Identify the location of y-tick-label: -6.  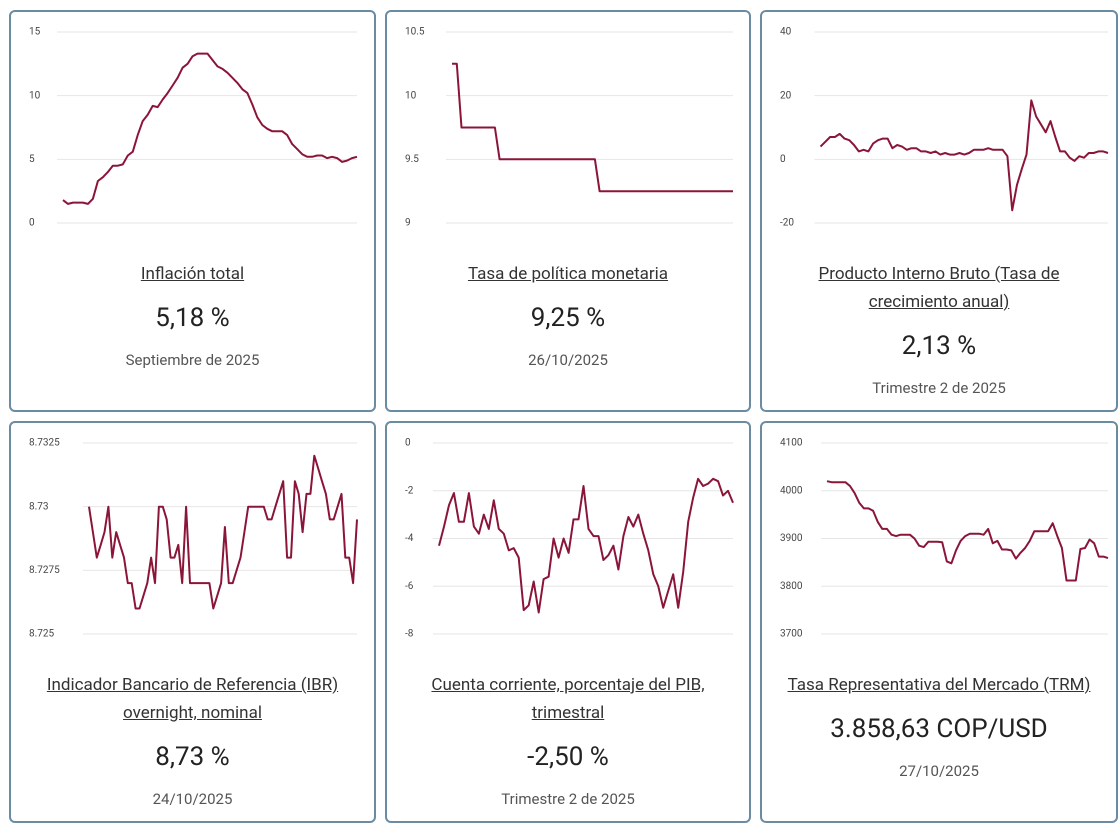
(409, 586).